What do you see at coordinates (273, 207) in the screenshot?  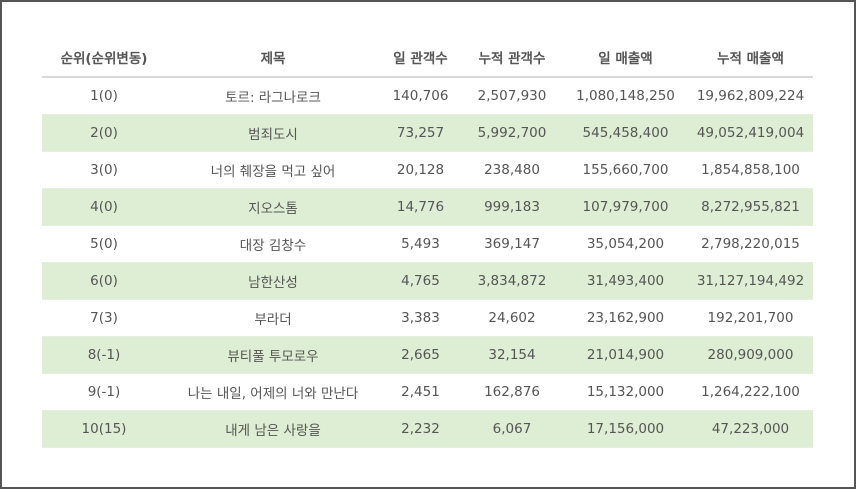 I see `cell-title: 지오스톰` at bounding box center [273, 207].